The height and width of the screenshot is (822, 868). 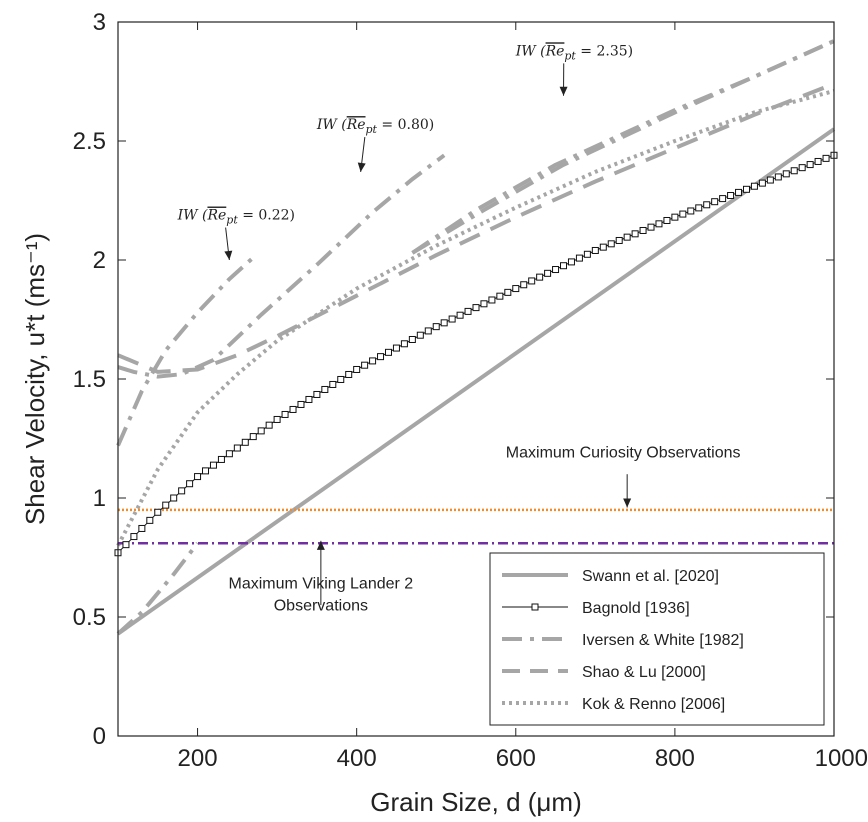 What do you see at coordinates (623, 453) in the screenshot?
I see `callout-text: Maximum Curiosity Observations` at bounding box center [623, 453].